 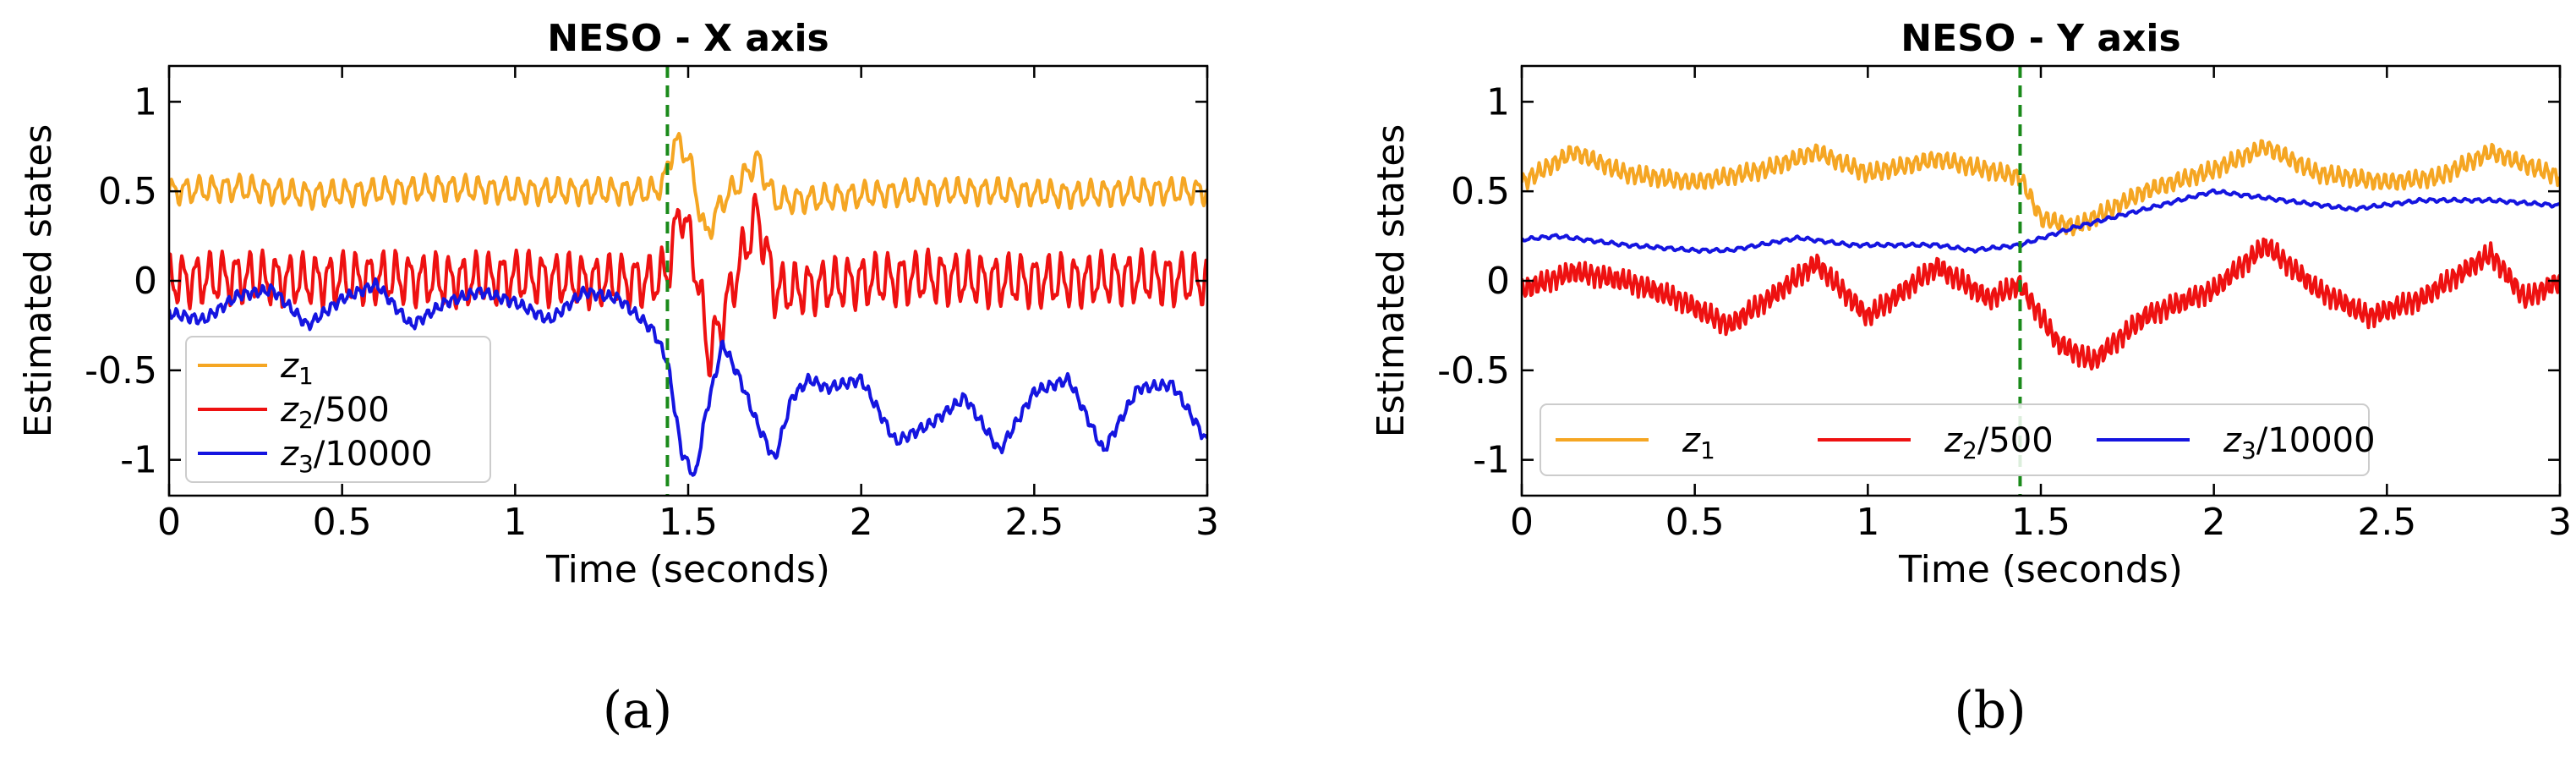 I want to click on legend: z1 z2/500 z3/10000, so click(x=1958, y=439).